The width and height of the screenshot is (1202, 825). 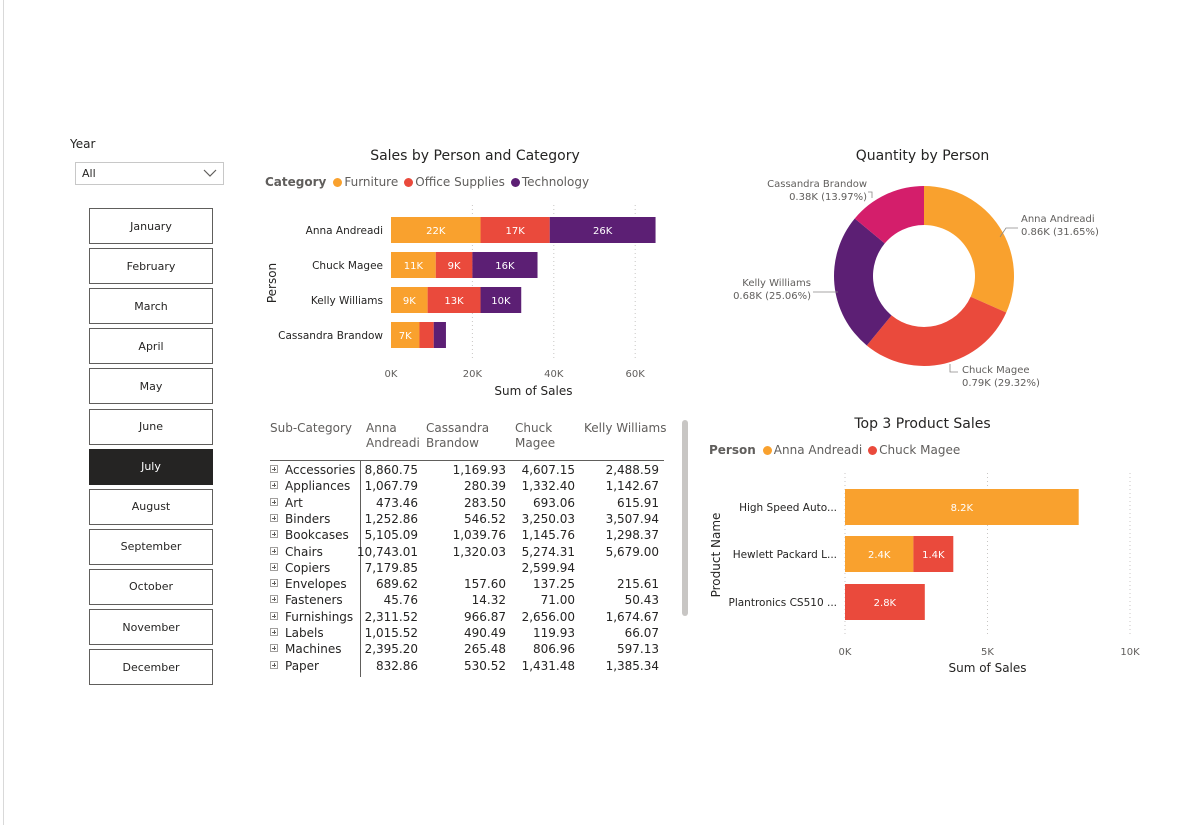 I want to click on header-kelly-williams: Kelly Williams, so click(x=625, y=428).